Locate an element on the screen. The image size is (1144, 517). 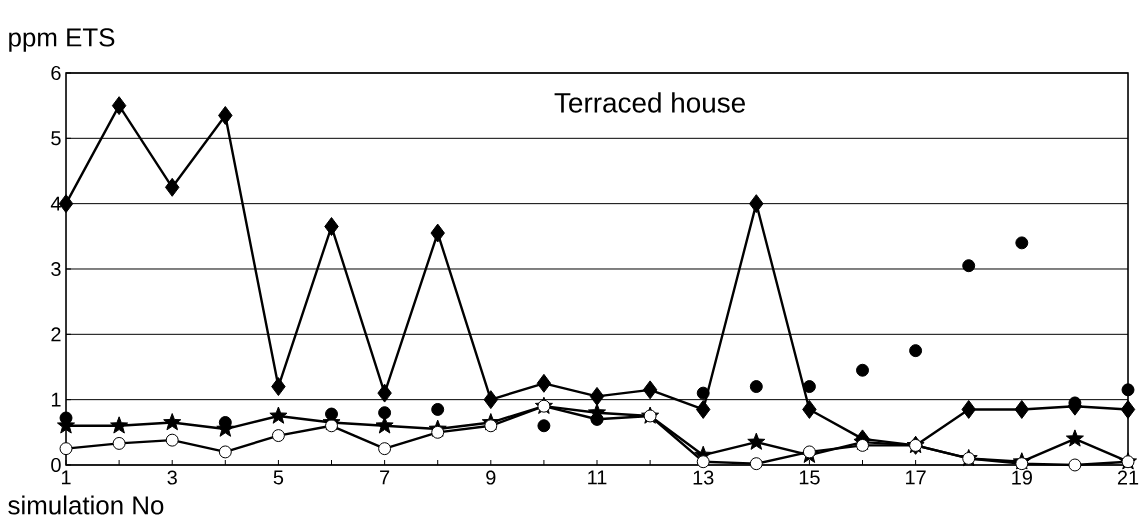
x-tick-label: 9 is located at coordinates (491, 477).